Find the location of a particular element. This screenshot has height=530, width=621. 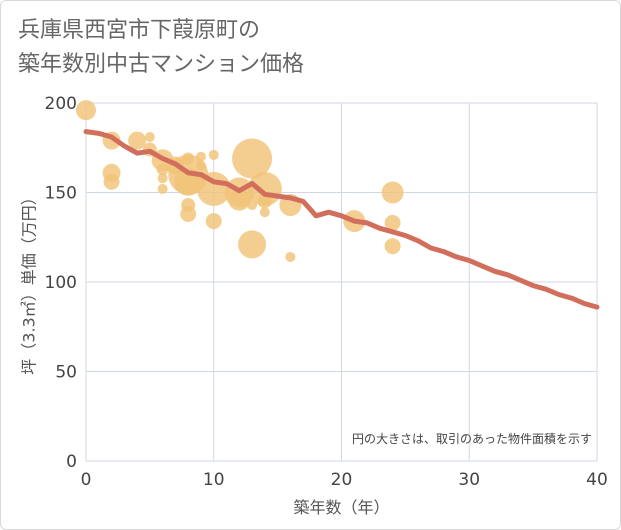

y-tick-label: 150 is located at coordinates (61, 194).